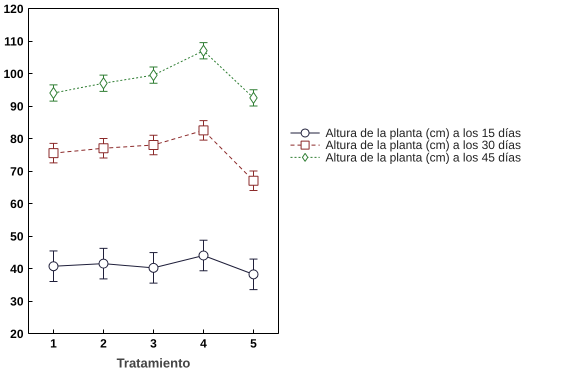 Image resolution: width=582 pixels, height=373 pixels. I want to click on y-tick-label: 100, so click(13, 74).